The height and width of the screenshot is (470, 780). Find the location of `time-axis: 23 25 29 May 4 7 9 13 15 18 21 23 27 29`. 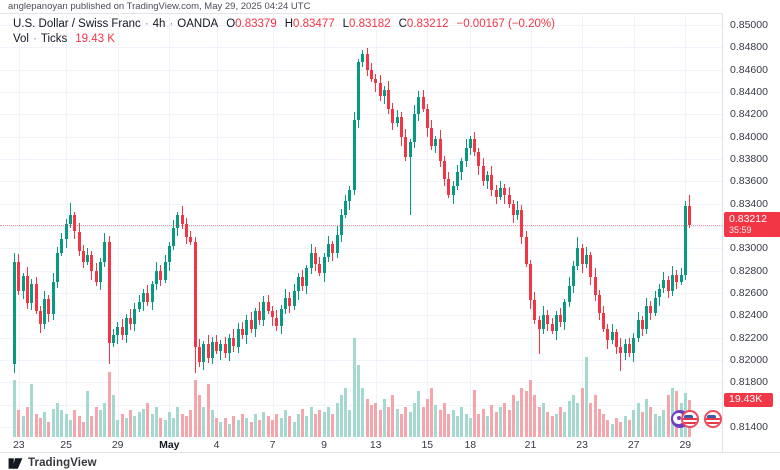

time-axis: 23 25 29 May 4 7 9 13 15 18 21 23 27 29 is located at coordinates (361, 445).